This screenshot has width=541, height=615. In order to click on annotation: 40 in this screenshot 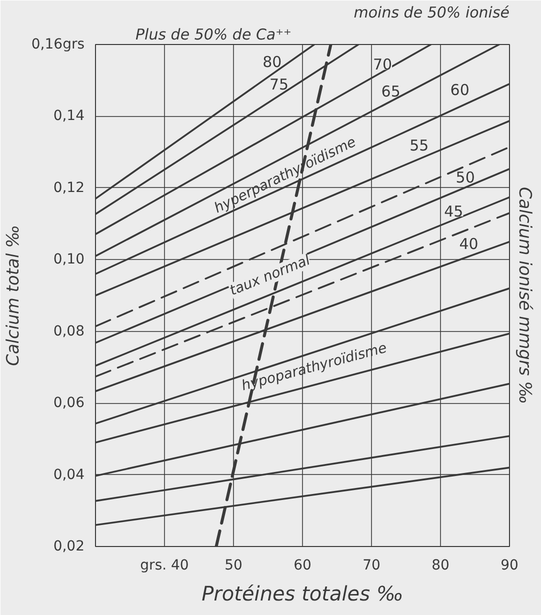, I will do `click(468, 244)`.